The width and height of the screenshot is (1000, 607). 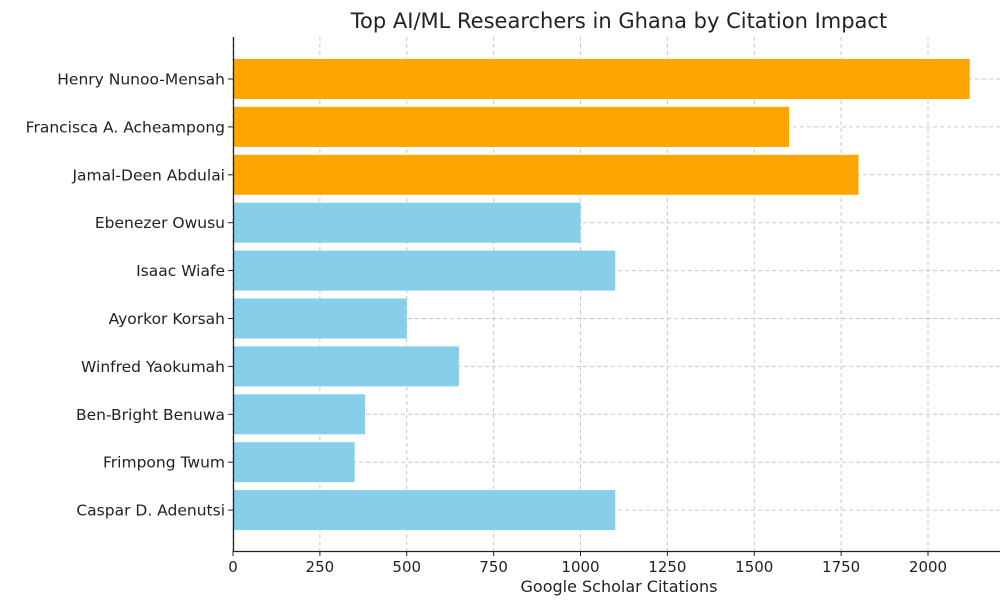 I want to click on x-tick-label: 2000, so click(x=928, y=567).